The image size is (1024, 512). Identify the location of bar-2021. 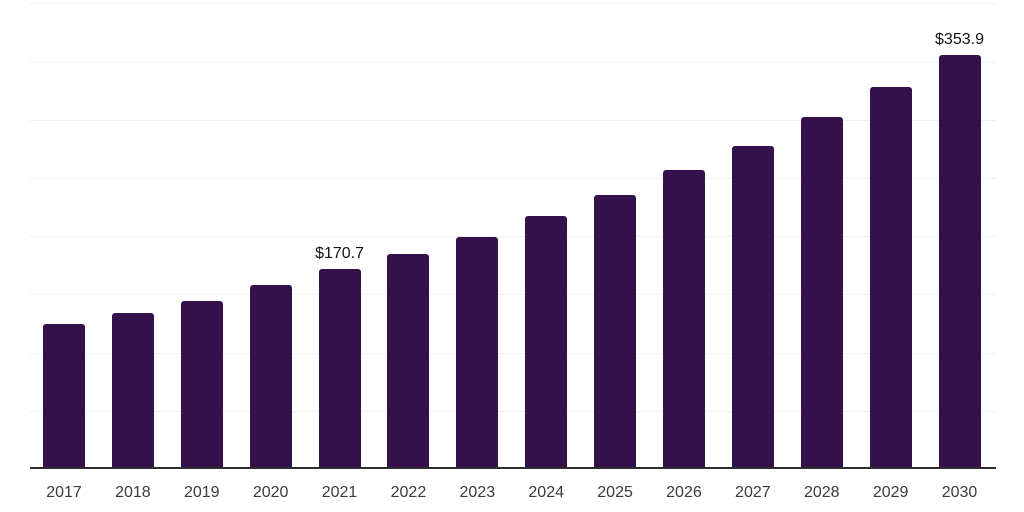
(339, 369).